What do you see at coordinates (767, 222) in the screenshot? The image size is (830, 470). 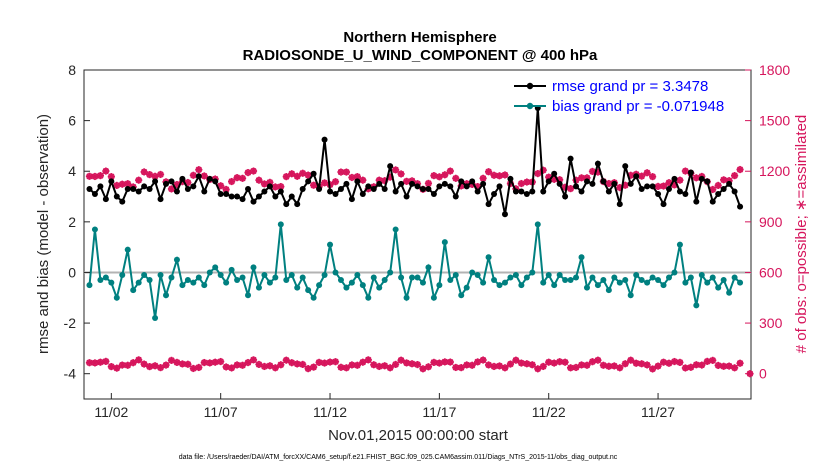 I see `y-axis-right-ticks: 0 300 600 900 1200 1500 1800` at bounding box center [767, 222].